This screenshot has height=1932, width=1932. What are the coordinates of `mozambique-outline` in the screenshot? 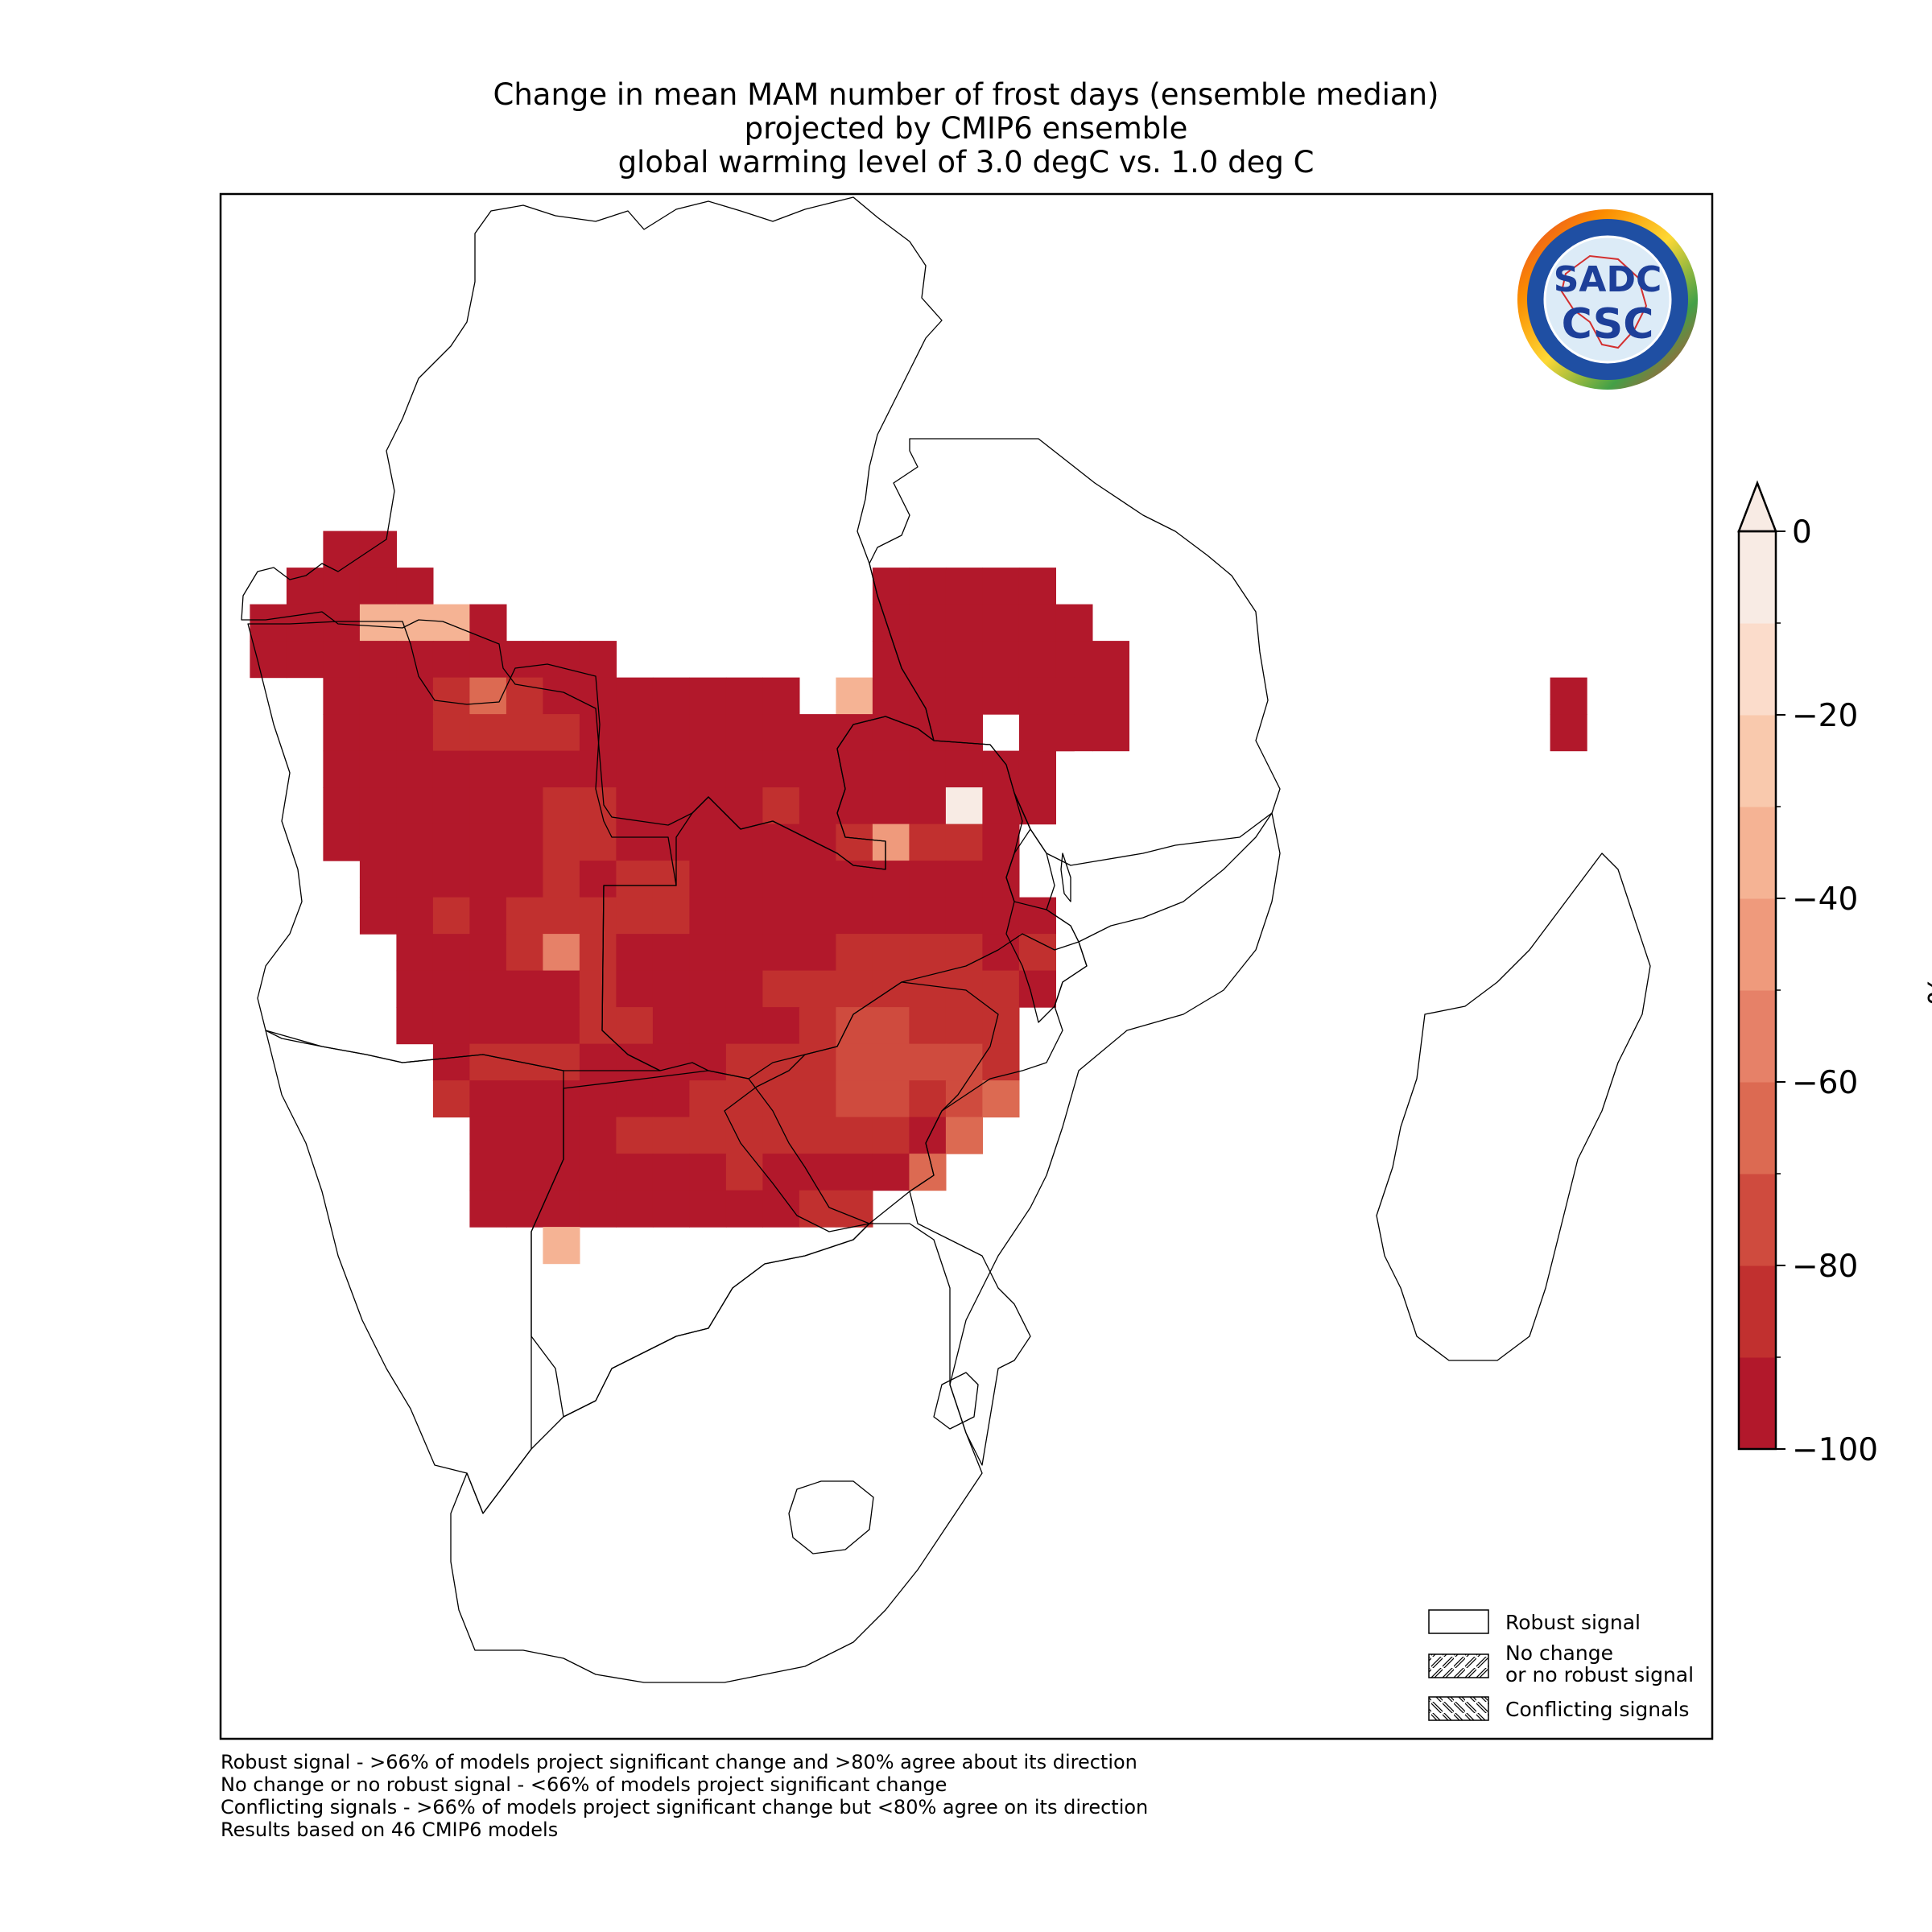 It's located at (1095, 1139).